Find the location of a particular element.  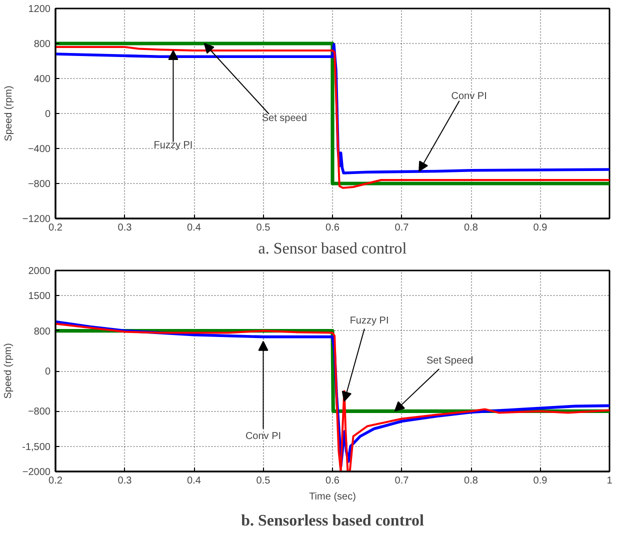

annotation: Set Speed is located at coordinates (450, 361).